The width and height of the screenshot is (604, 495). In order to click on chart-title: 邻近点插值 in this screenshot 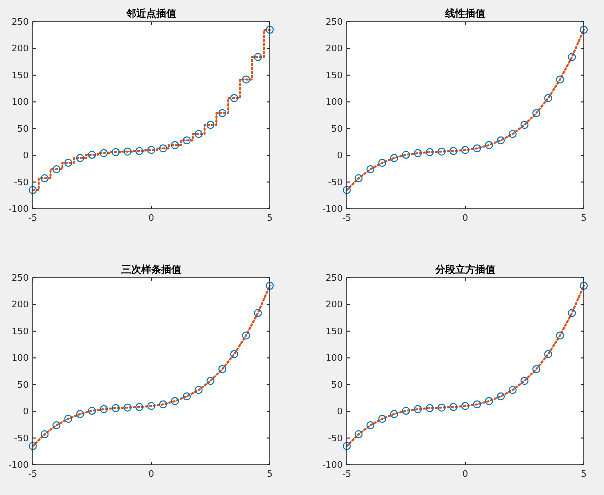, I will do `click(151, 14)`.